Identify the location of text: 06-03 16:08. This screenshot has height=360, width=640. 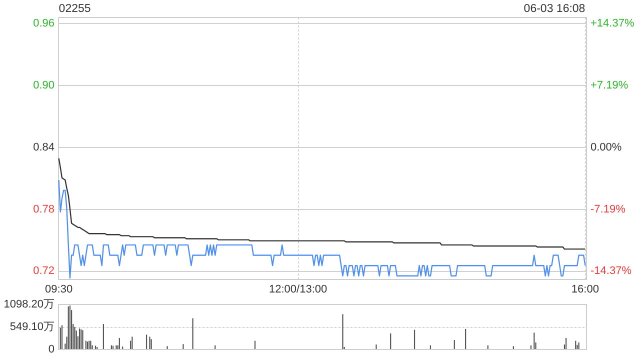
(555, 9).